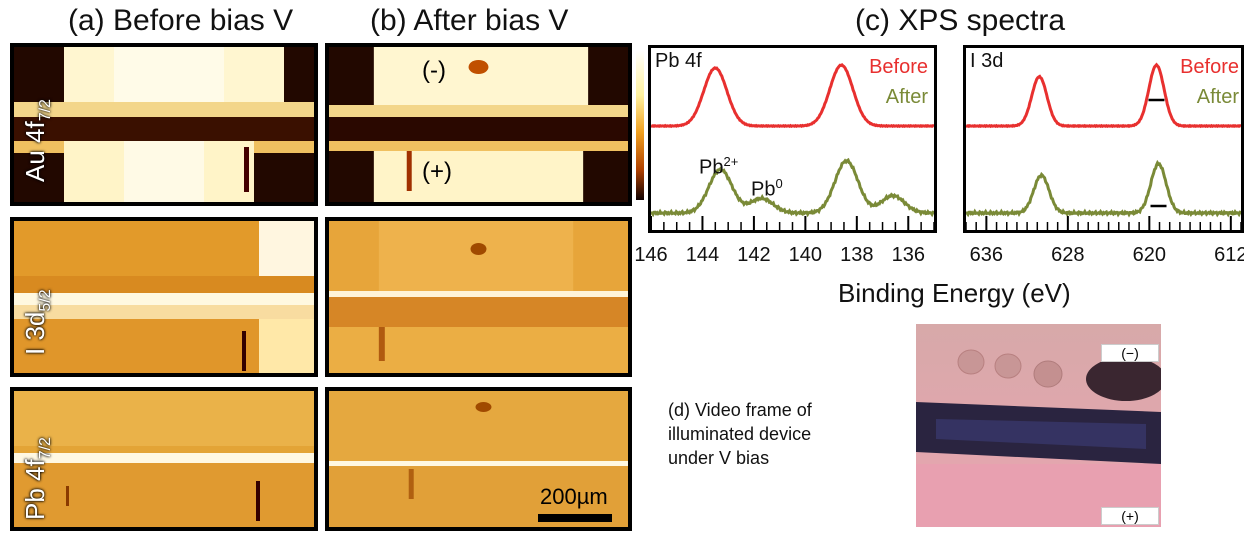 The image size is (1244, 533). What do you see at coordinates (1038, 425) in the screenshot?
I see `video-frame-photo: (−) (+)` at bounding box center [1038, 425].